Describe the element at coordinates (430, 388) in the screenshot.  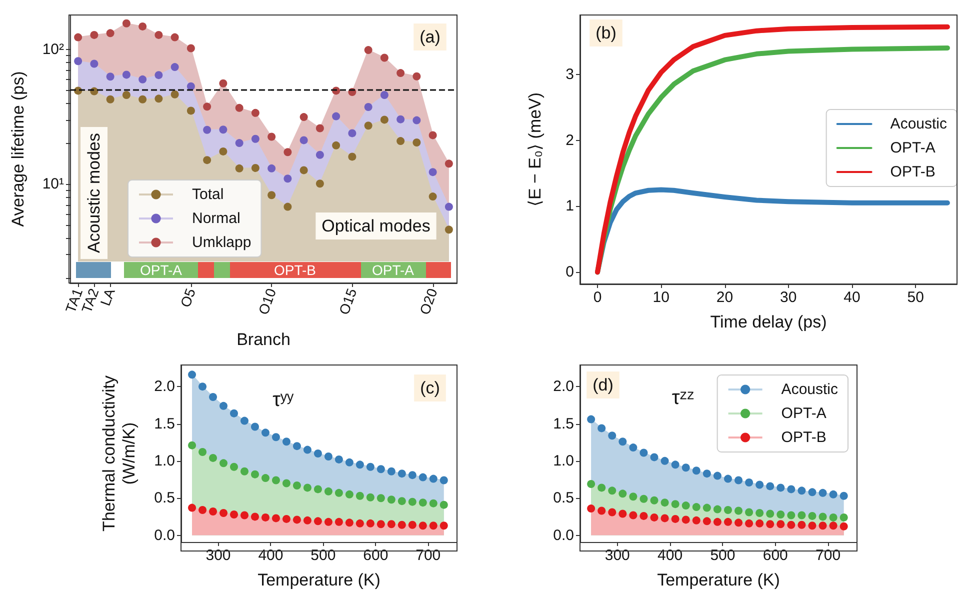
I see `annotation: (c)` at that location.